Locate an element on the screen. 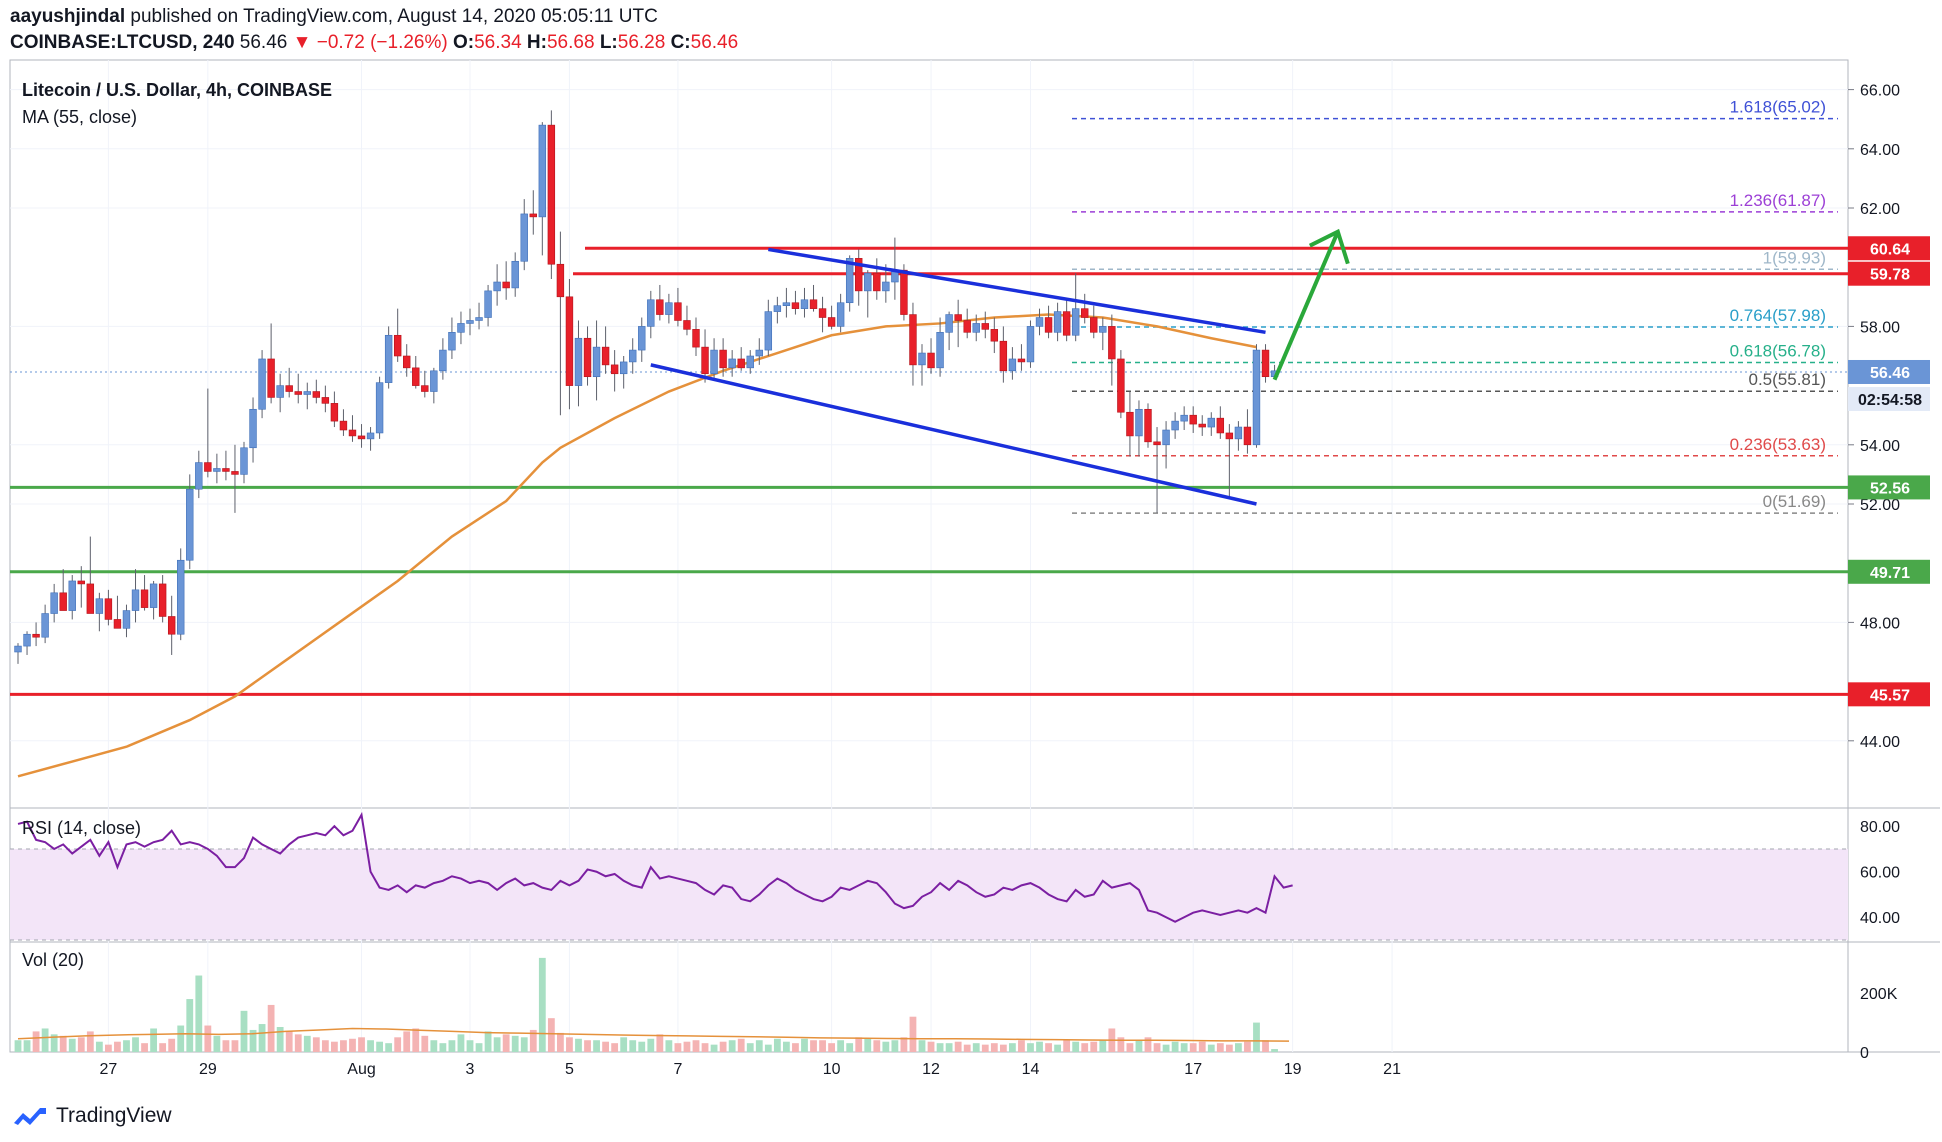  y-tick-label: 64.00 is located at coordinates (1880, 150).